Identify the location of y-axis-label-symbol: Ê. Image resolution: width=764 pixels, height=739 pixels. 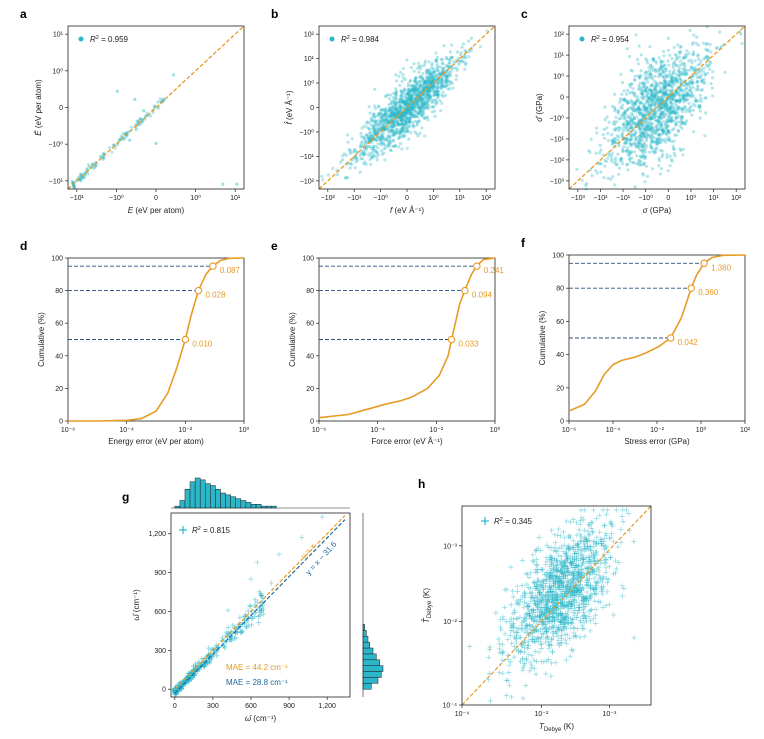
(38, 133).